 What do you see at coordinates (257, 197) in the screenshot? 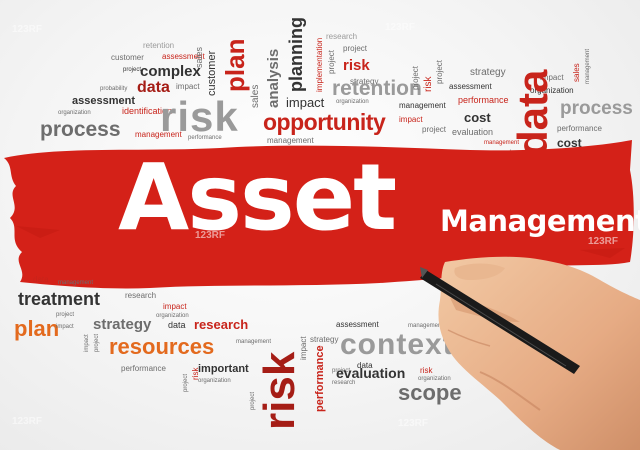
I see `headline-asset: Asset` at bounding box center [257, 197].